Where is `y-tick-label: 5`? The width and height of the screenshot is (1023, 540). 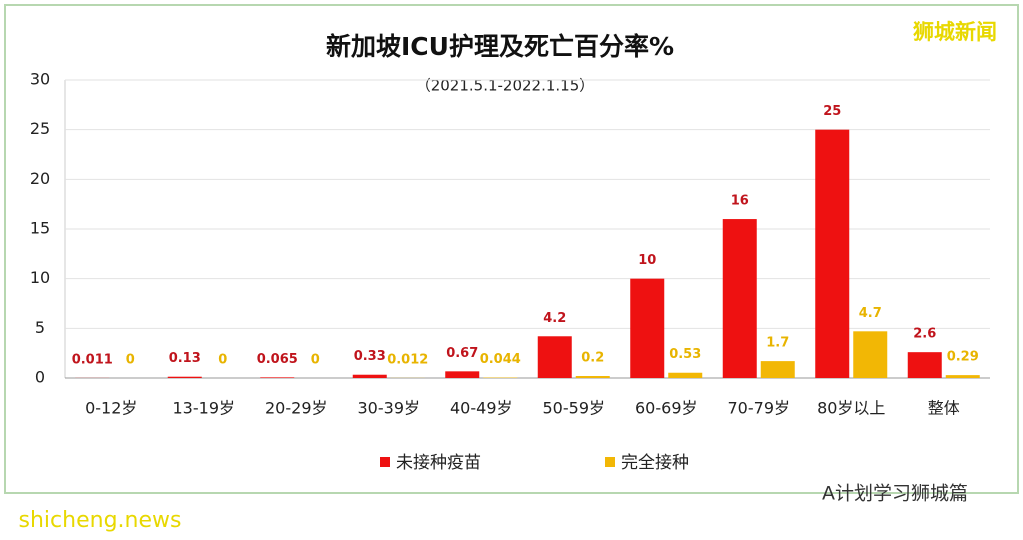
y-tick-label: 5 is located at coordinates (40, 327).